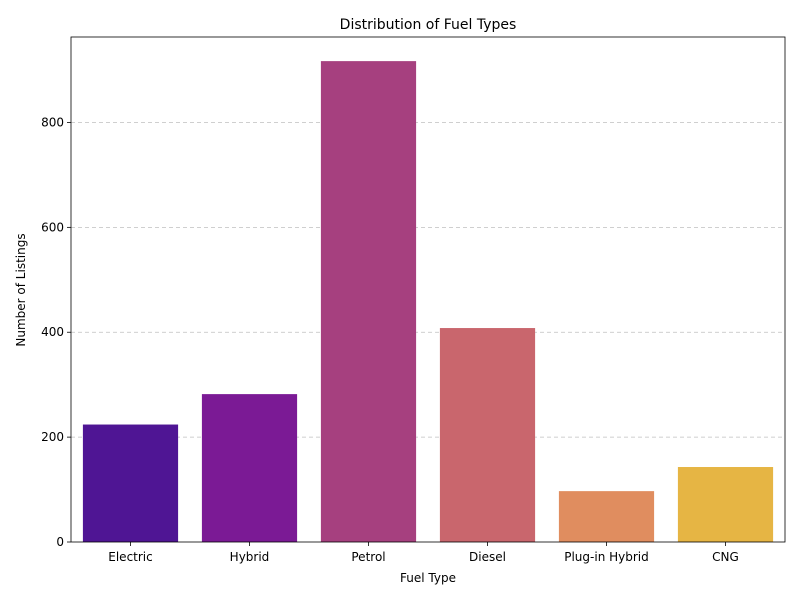 The image size is (800, 604). Describe the element at coordinates (52, 227) in the screenshot. I see `y-tick-label: 600` at that location.